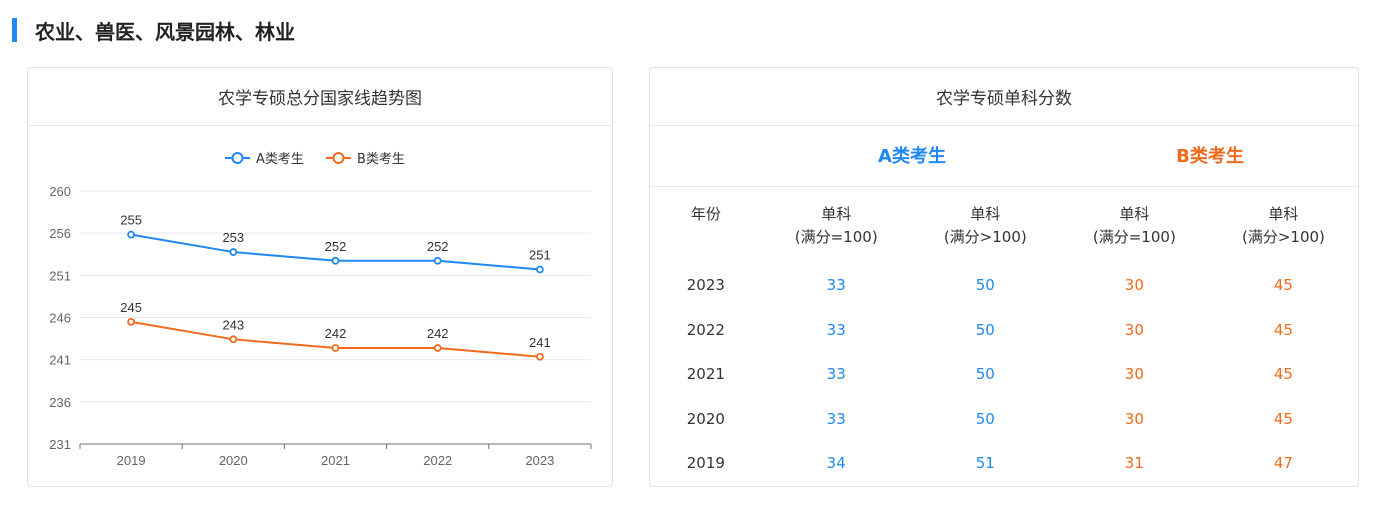 This screenshot has height=508, width=1392. I want to click on legend-label: A类考生, so click(280, 159).